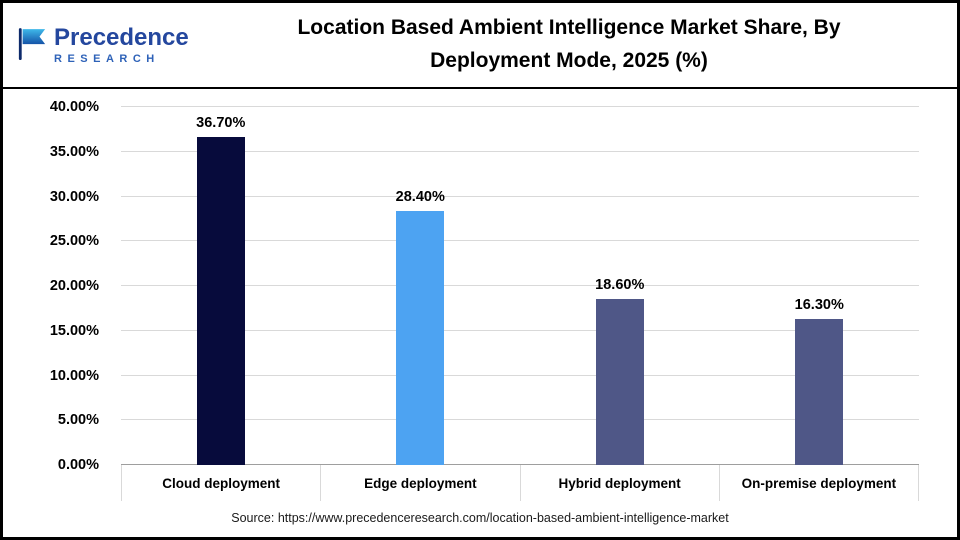  What do you see at coordinates (74, 330) in the screenshot?
I see `y-tick-label: 15.00%` at bounding box center [74, 330].